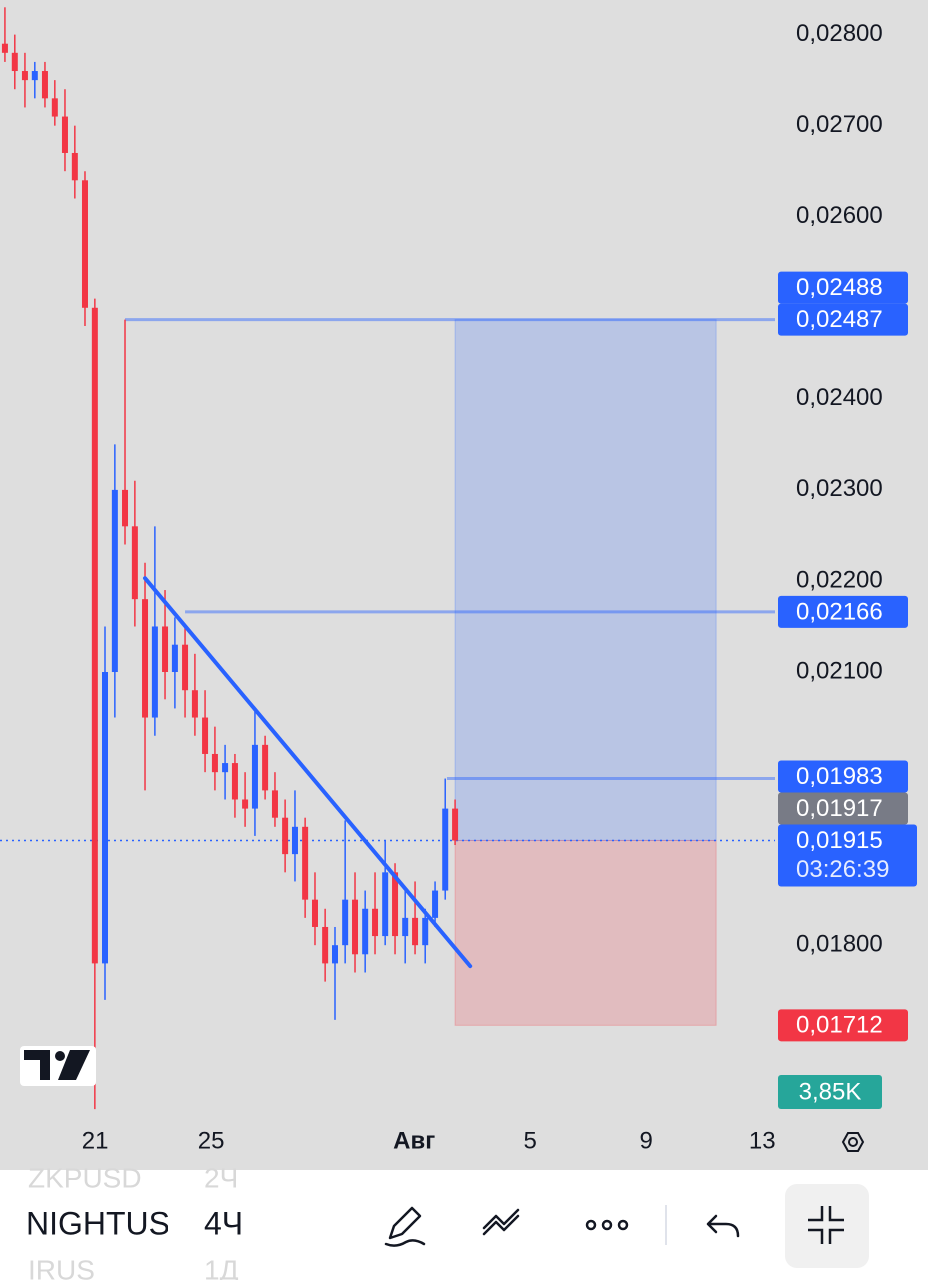 The width and height of the screenshot is (928, 1280). Describe the element at coordinates (839, 124) in the screenshot. I see `y-tick-label: 0,02700` at that location.